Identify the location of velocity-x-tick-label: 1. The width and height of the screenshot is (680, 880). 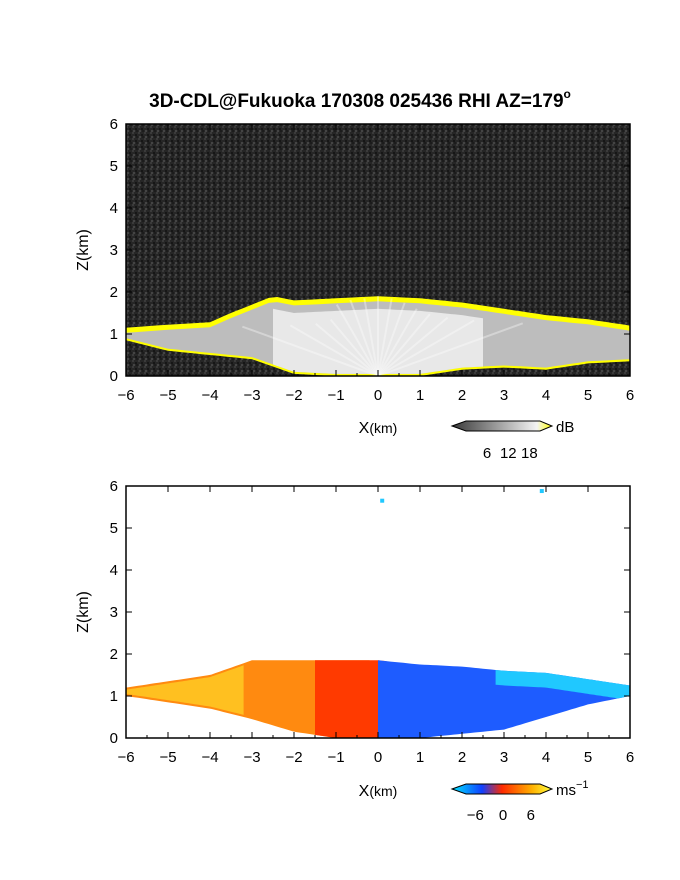
(420, 757).